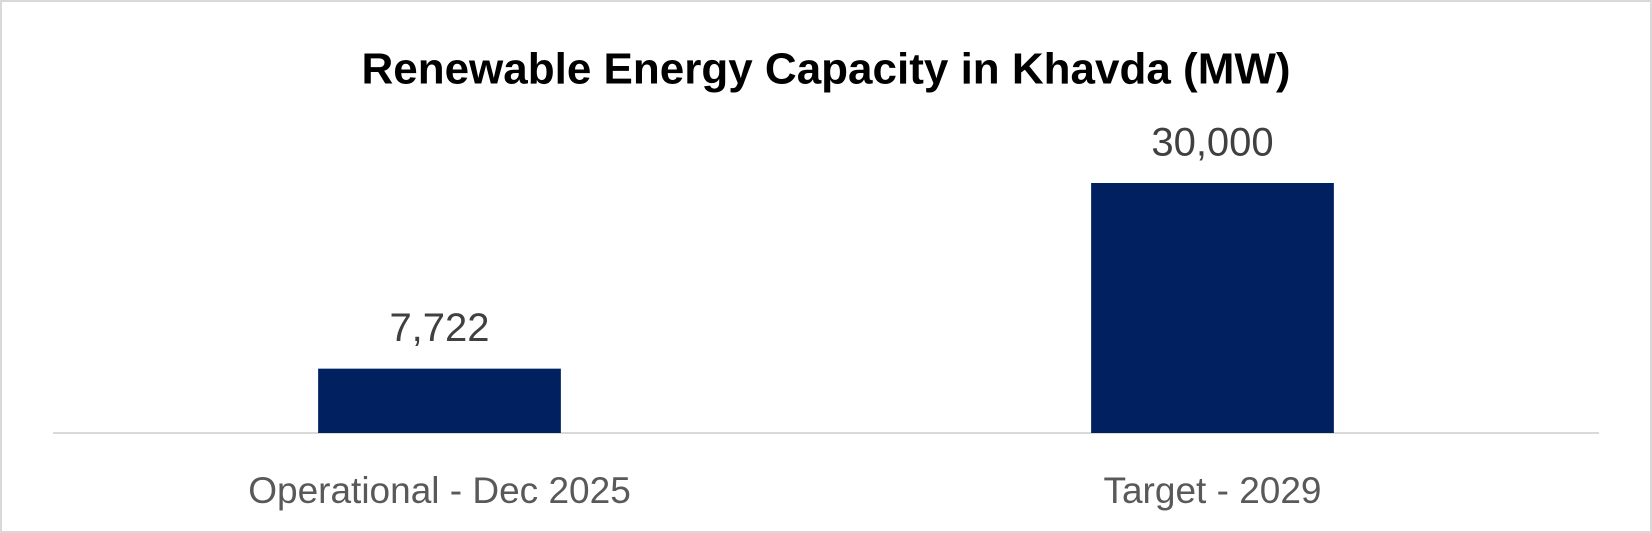 This screenshot has height=533, width=1652. What do you see at coordinates (1212, 490) in the screenshot?
I see `x-tick-label: Target - 2029` at bounding box center [1212, 490].